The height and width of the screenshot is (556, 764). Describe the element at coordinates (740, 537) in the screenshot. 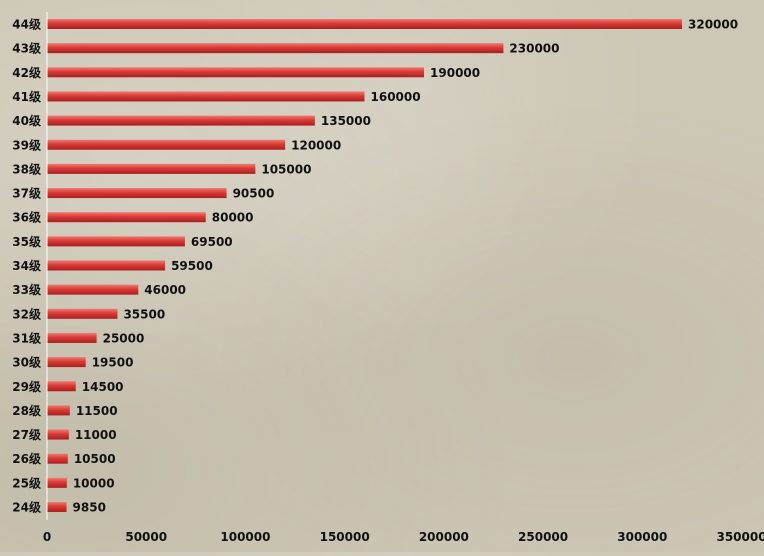

I see `x-tick-label: 350000` at that location.